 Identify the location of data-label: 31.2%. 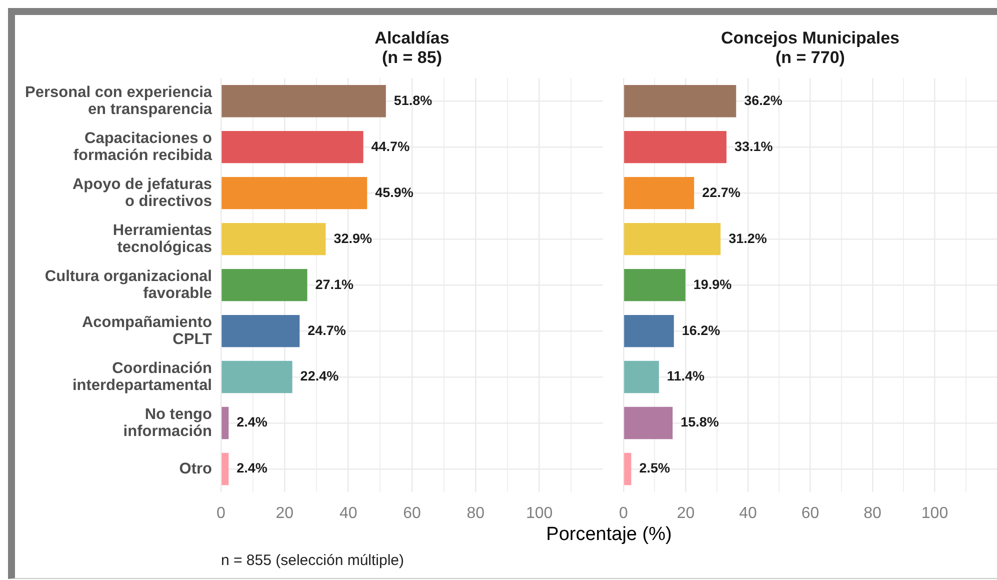
(747, 238).